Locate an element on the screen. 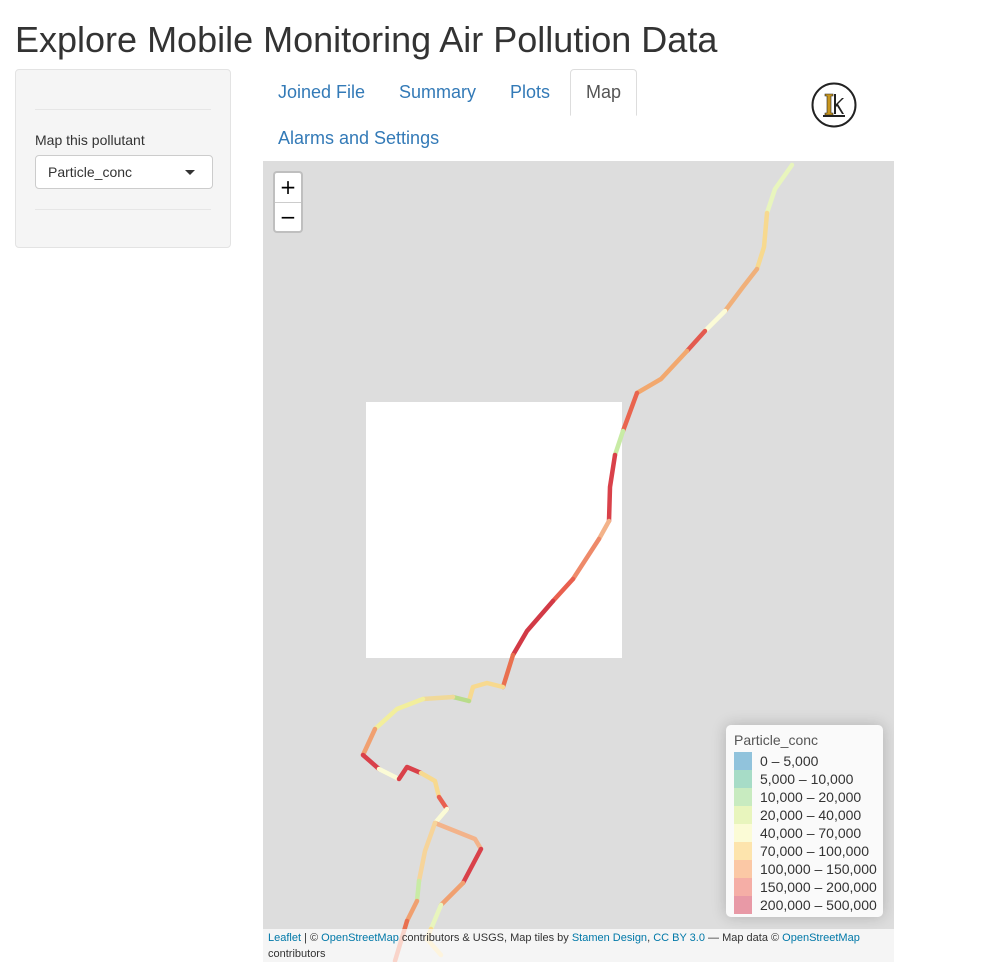 The height and width of the screenshot is (962, 992). missing-map-tile is located at coordinates (494, 530).